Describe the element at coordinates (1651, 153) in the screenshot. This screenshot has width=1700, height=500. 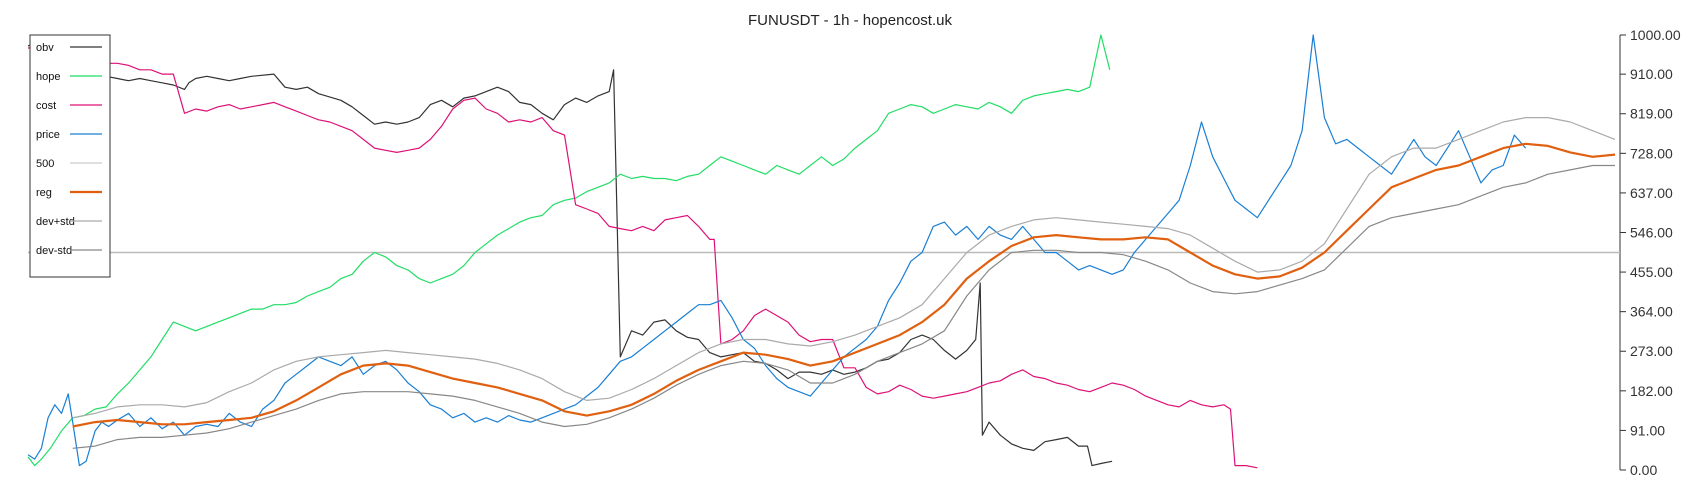
I see `y-tick-label: 728.00` at that location.